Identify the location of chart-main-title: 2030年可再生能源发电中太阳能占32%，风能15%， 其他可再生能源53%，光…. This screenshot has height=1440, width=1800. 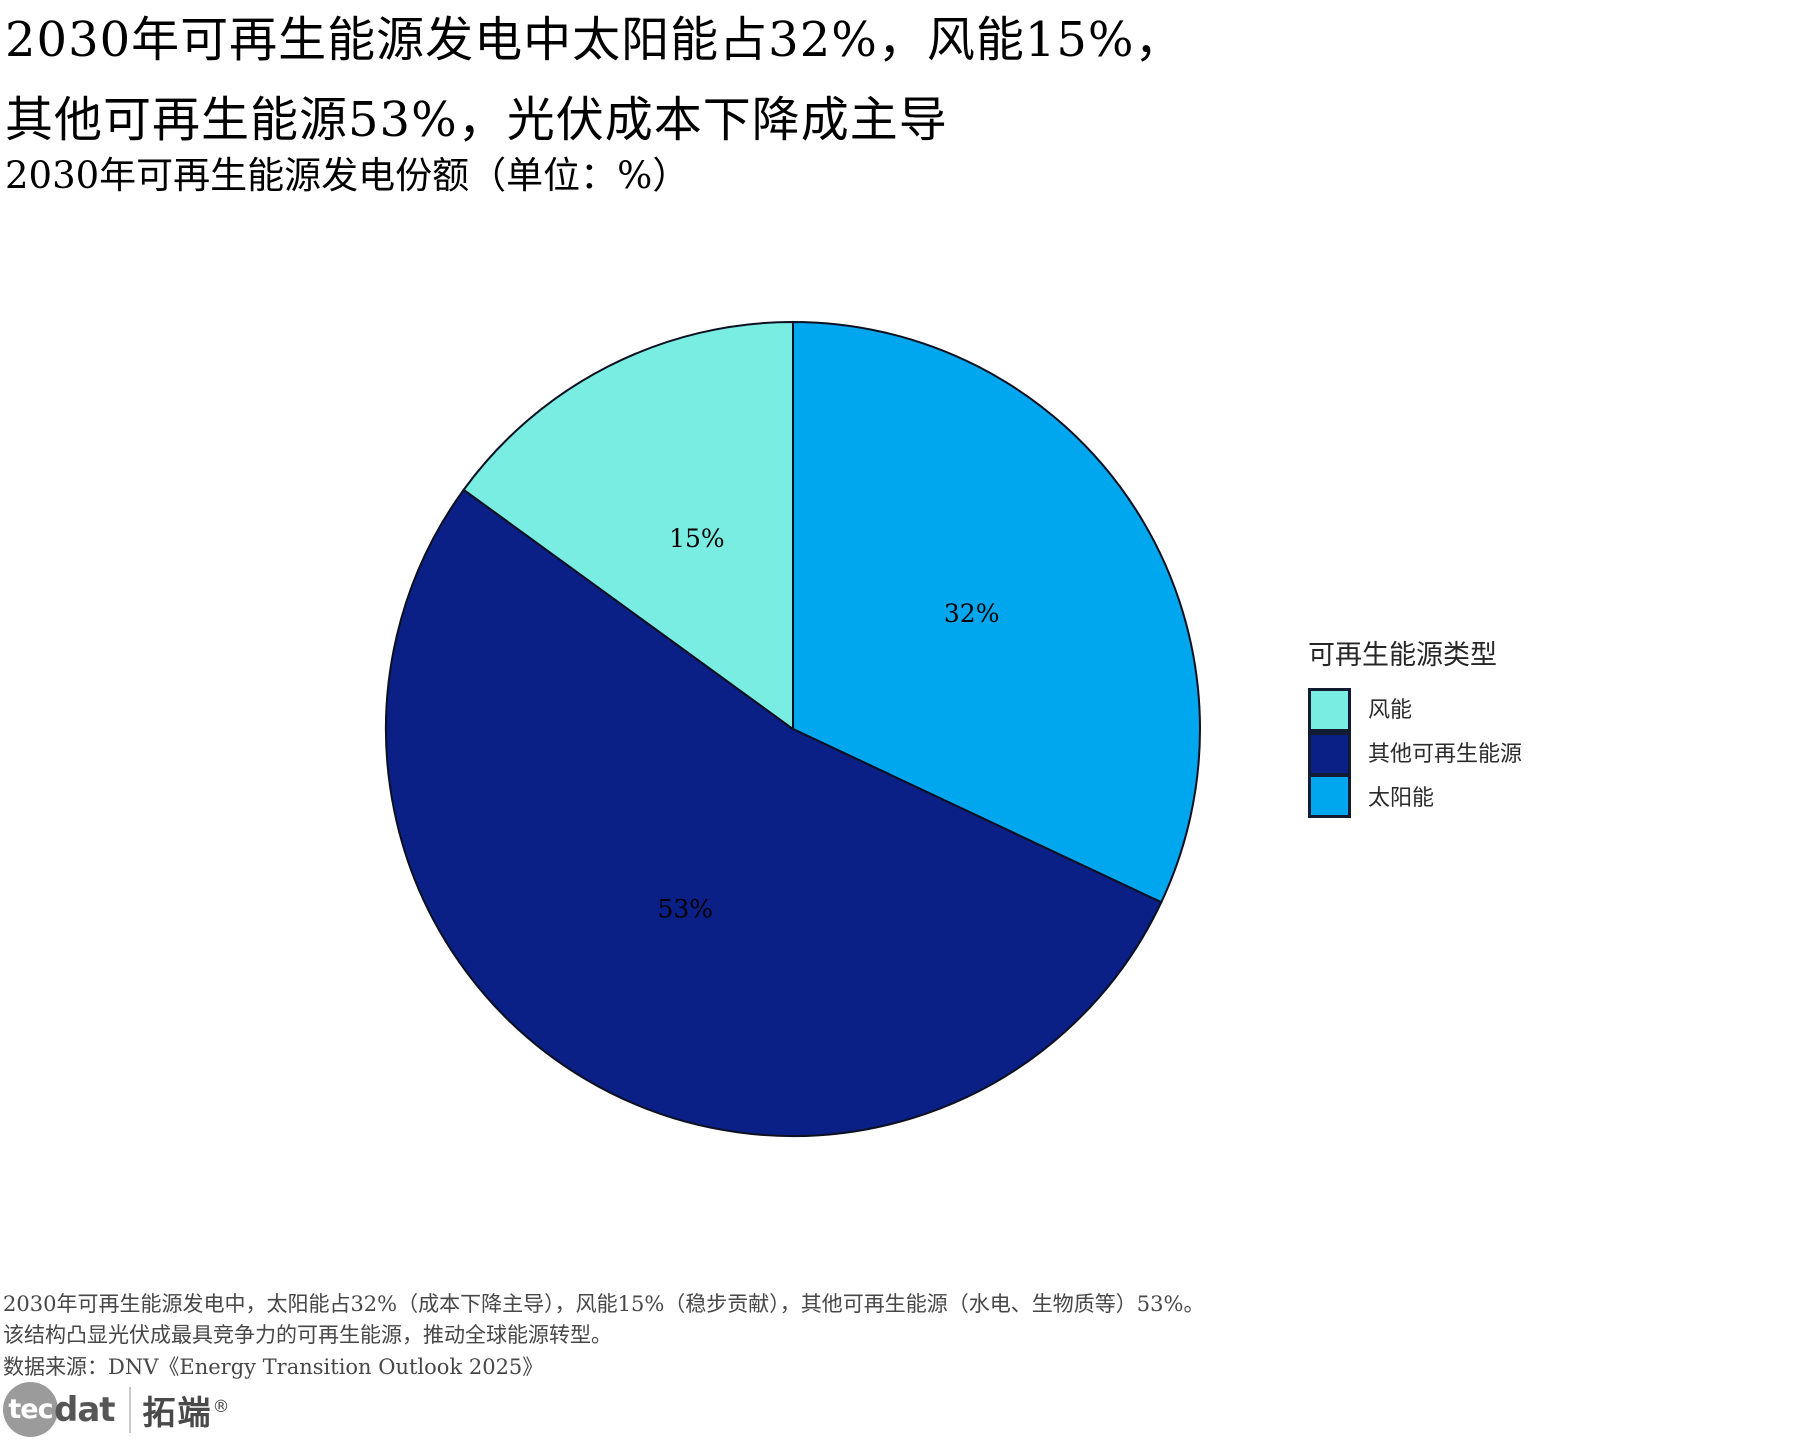
(594, 80).